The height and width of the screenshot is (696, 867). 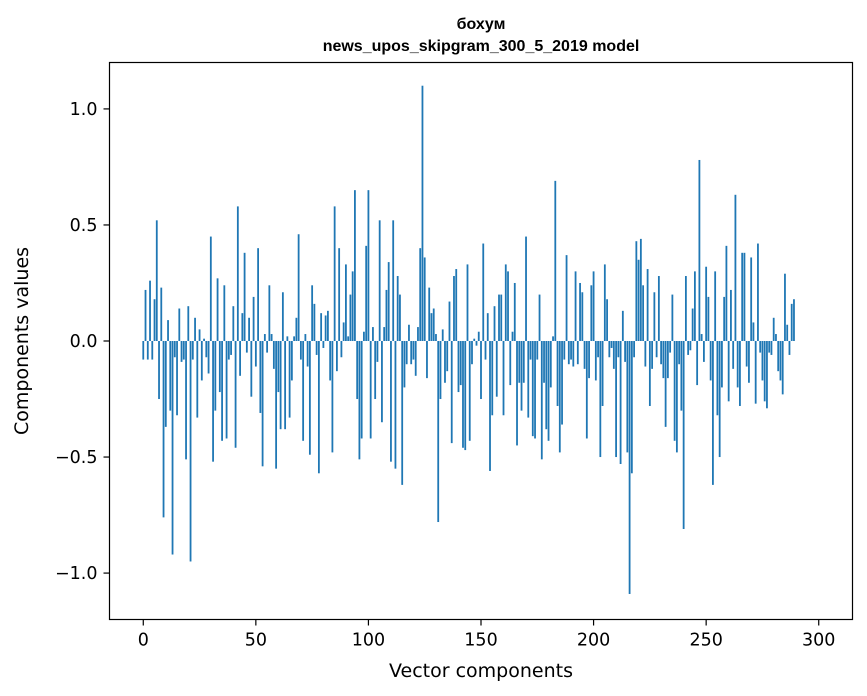 What do you see at coordinates (818, 641) in the screenshot?
I see `x-tick-label: 300` at bounding box center [818, 641].